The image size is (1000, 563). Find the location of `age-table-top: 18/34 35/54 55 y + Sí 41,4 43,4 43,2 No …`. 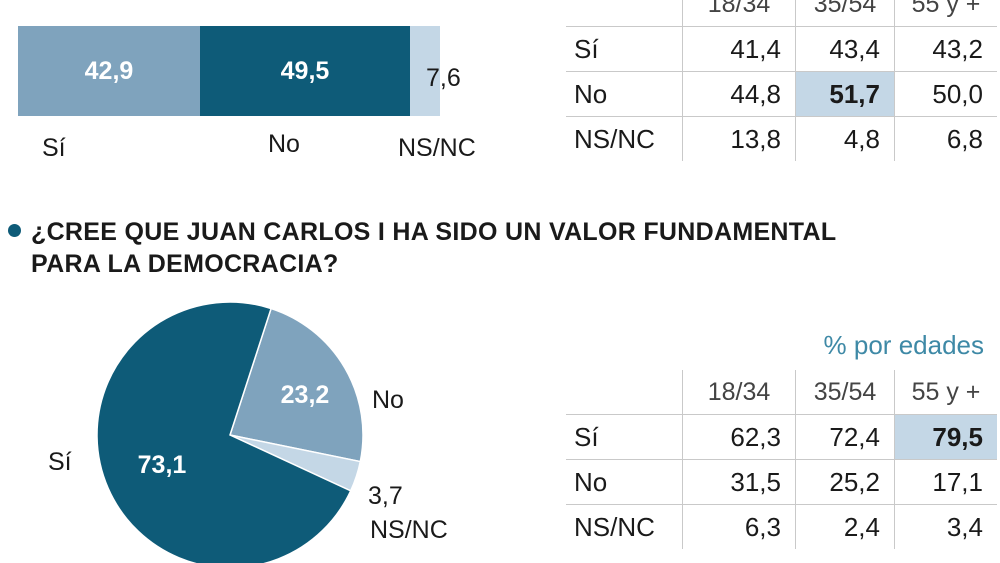

age-table-top: 18/34 35/54 55 y + Sí 41,4 43,4 43,2 No … is located at coordinates (781, 80).